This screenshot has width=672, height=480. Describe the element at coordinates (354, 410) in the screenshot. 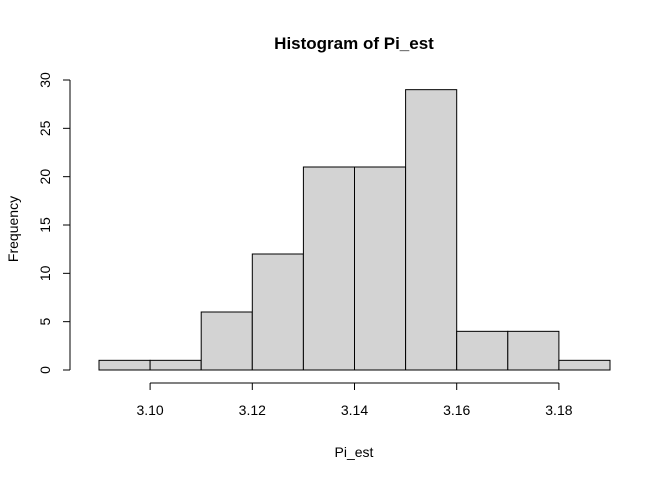

I see `x-tick-label: 3.14` at that location.